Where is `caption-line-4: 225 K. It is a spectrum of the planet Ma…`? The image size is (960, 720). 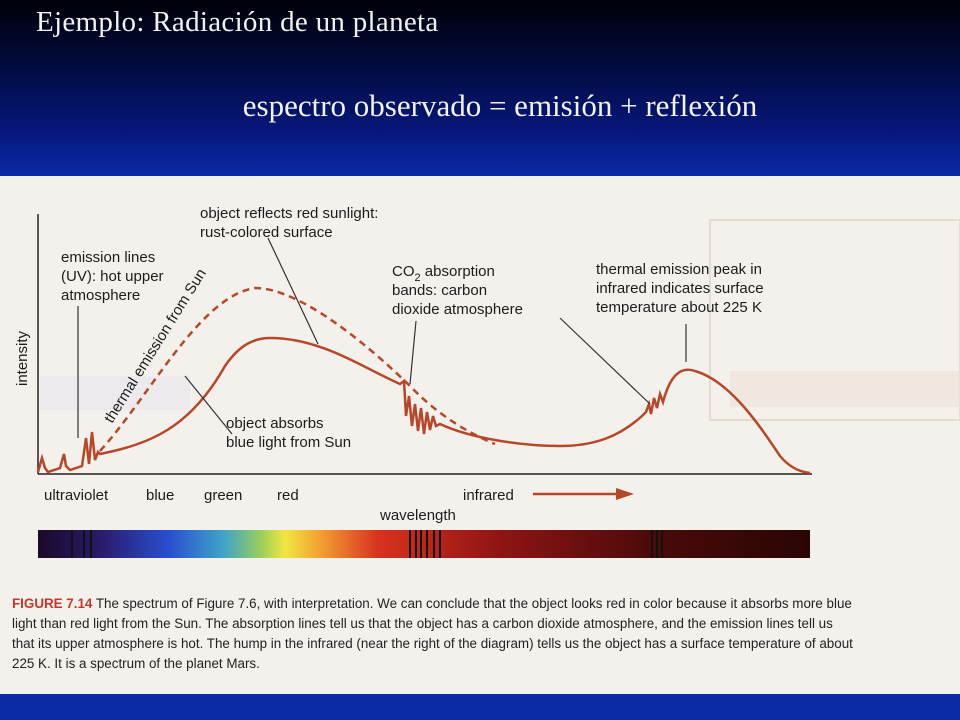
caption-line-4: 225 K. It is a spectrum of the planet Ma… is located at coordinates (136, 663).